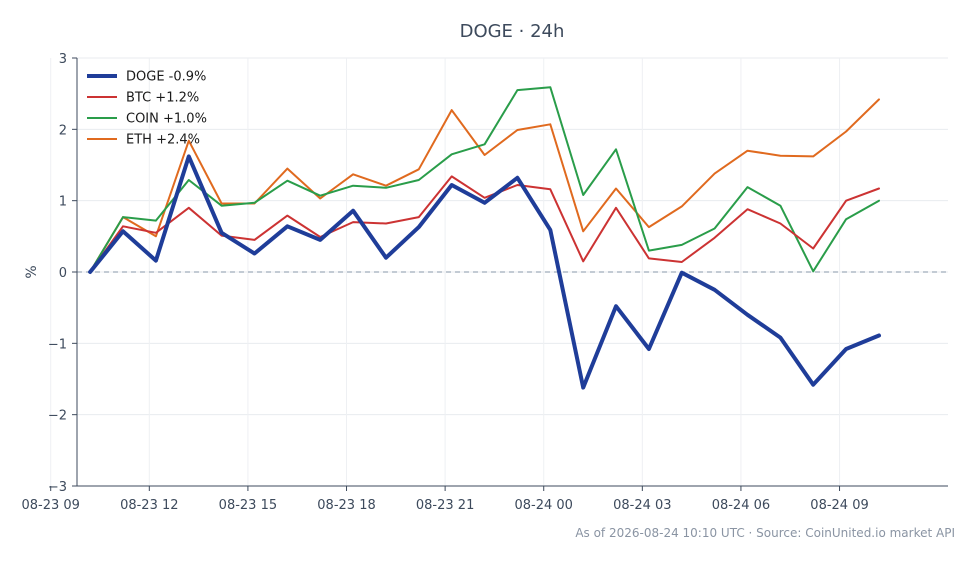  What do you see at coordinates (57, 416) in the screenshot?
I see `y-tick-label: −2` at bounding box center [57, 416].